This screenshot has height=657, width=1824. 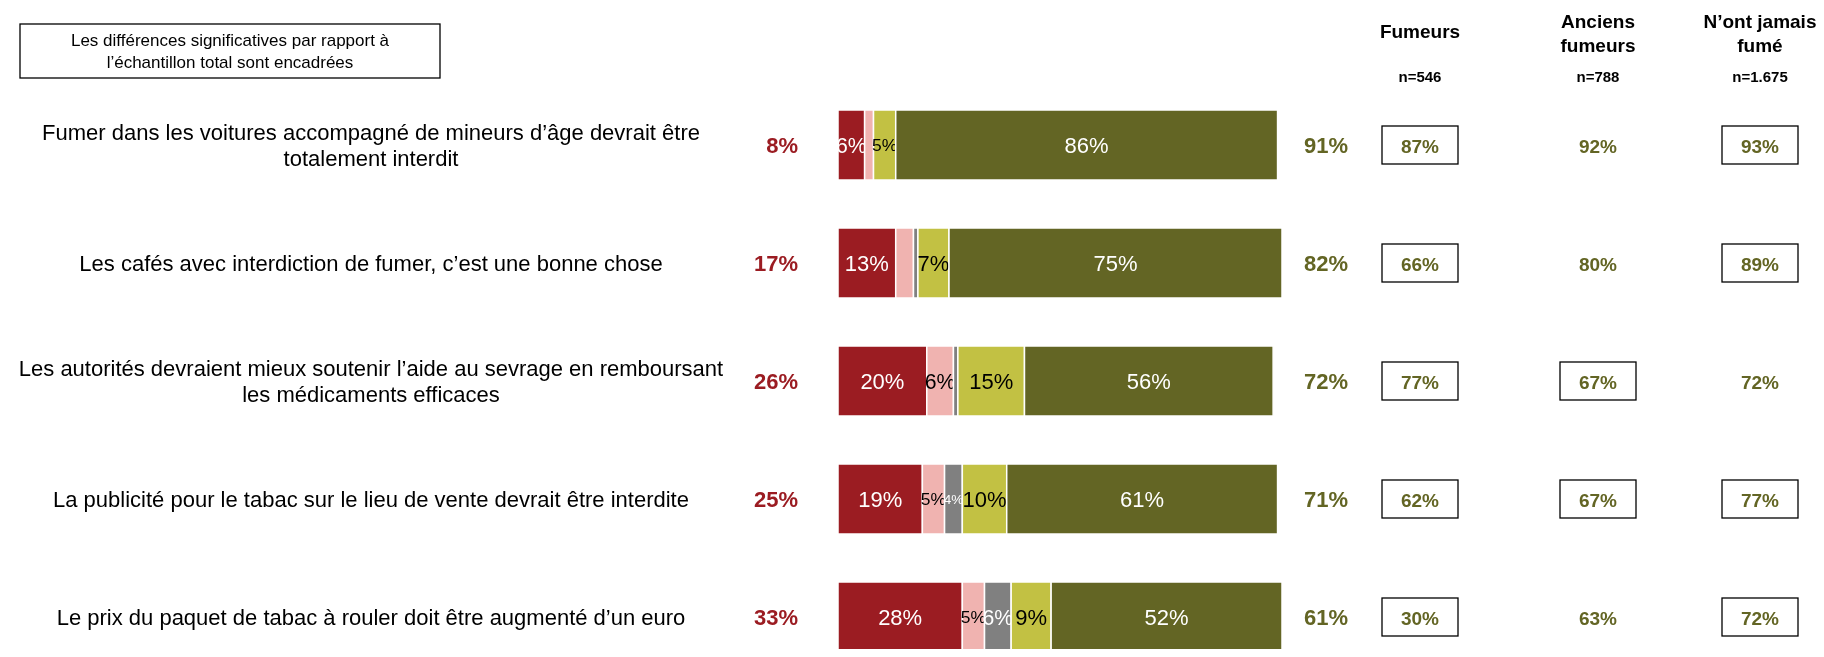 What do you see at coordinates (1598, 48) in the screenshot?
I see `category-label: Anciens fumeurs n=788` at bounding box center [1598, 48].